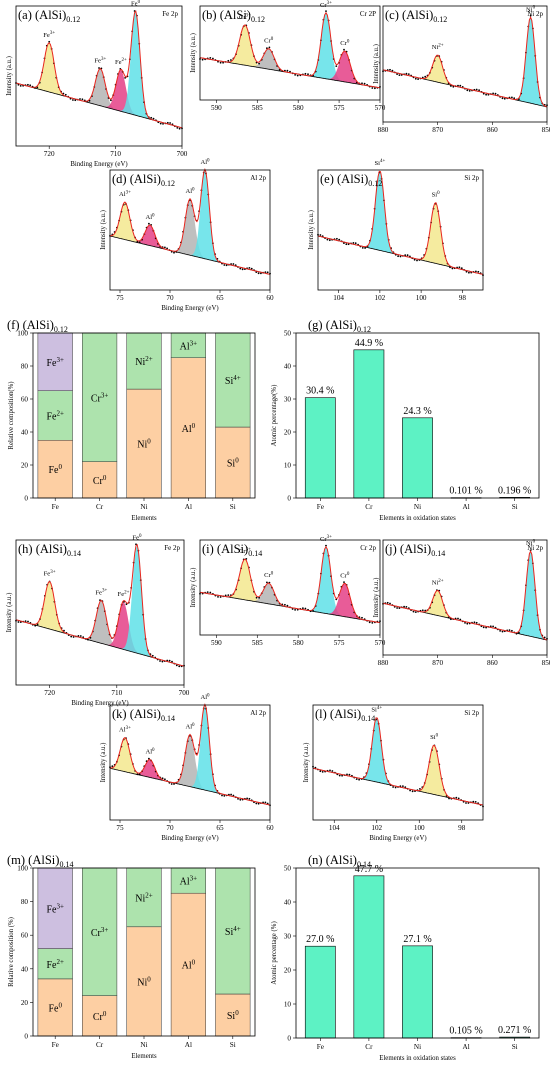  Describe the element at coordinates (220, 828) in the screenshot. I see `x-tick-label: 65` at that location.